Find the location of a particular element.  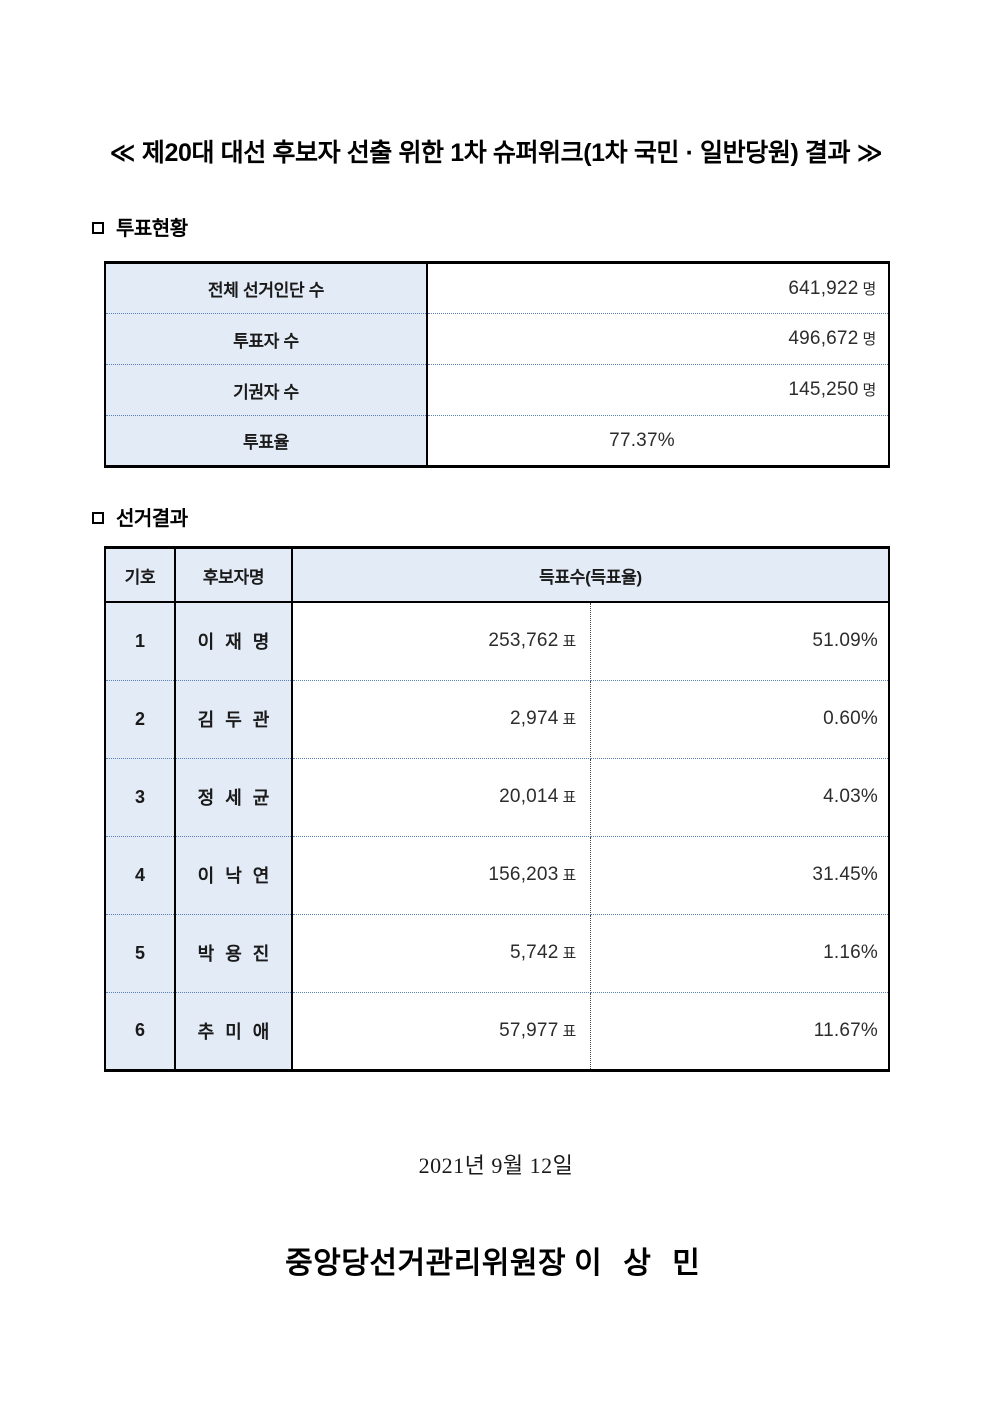

row-label-voters: 투표자 수 is located at coordinates (266, 339).